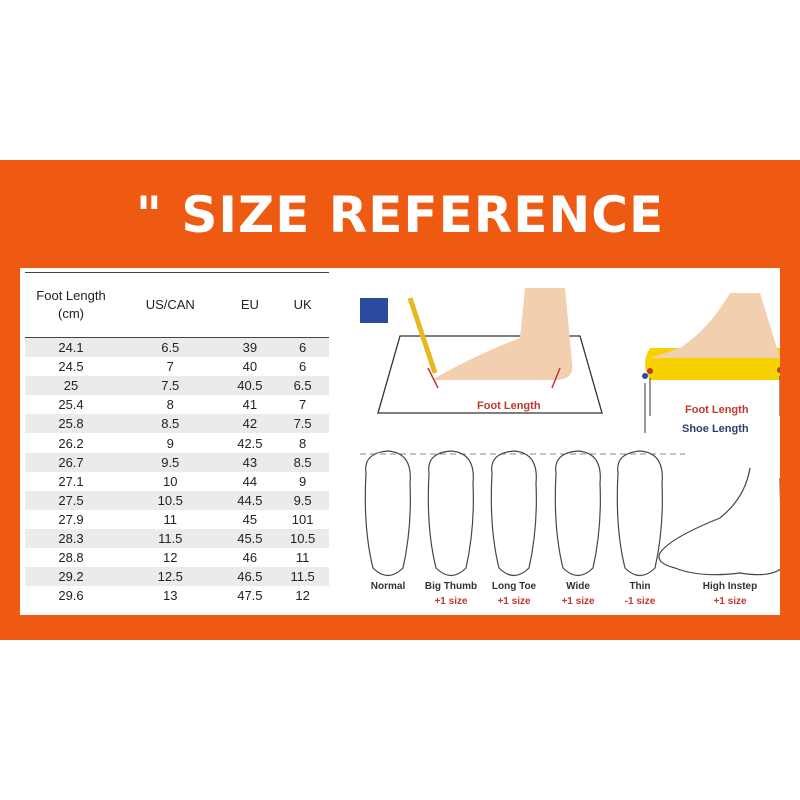 Image resolution: width=800 pixels, height=800 pixels. I want to click on table-header-row: Foot Length (cm) US/CAN EU UK, so click(177, 305).